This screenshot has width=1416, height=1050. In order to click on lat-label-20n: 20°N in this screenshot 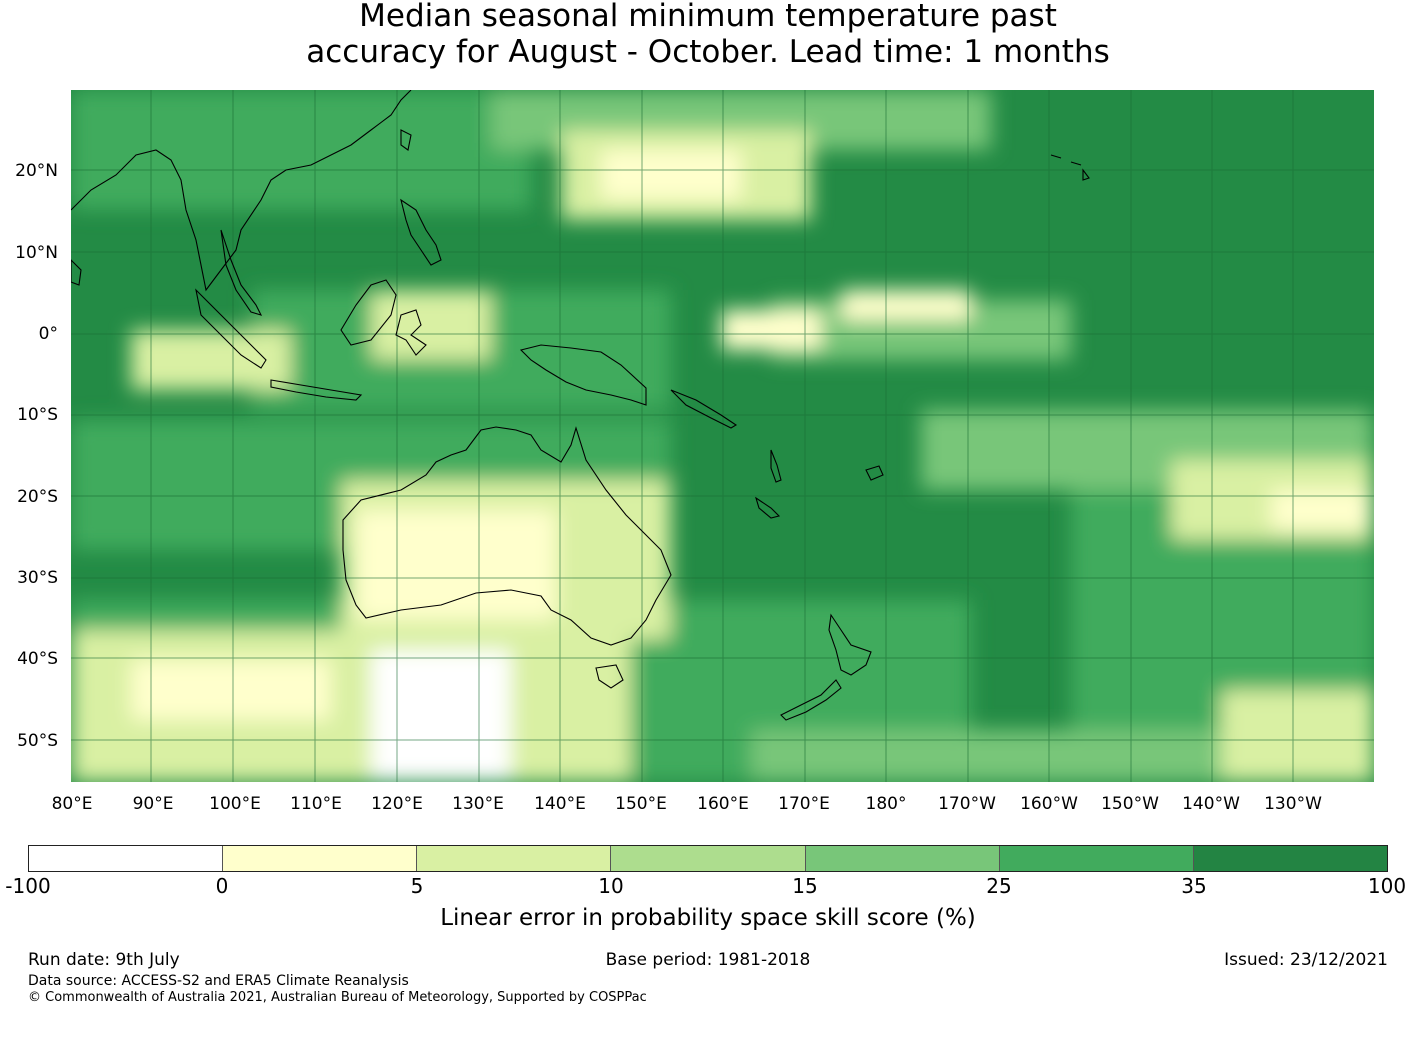, I will do `click(36, 171)`.